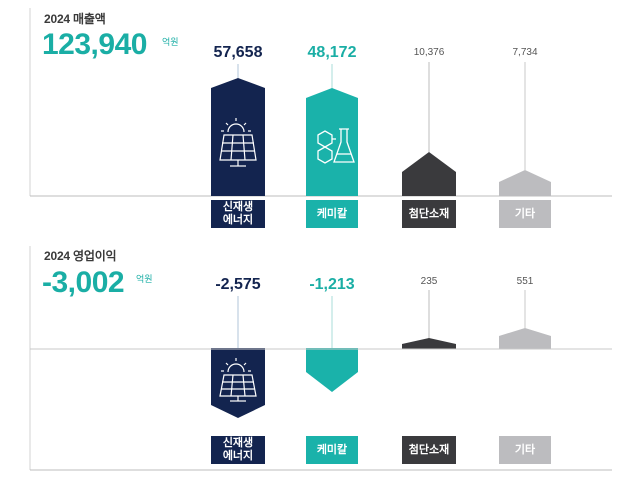 This screenshot has height=494, width=640. I want to click on revenue-value-advanced: 10,376, so click(429, 52).